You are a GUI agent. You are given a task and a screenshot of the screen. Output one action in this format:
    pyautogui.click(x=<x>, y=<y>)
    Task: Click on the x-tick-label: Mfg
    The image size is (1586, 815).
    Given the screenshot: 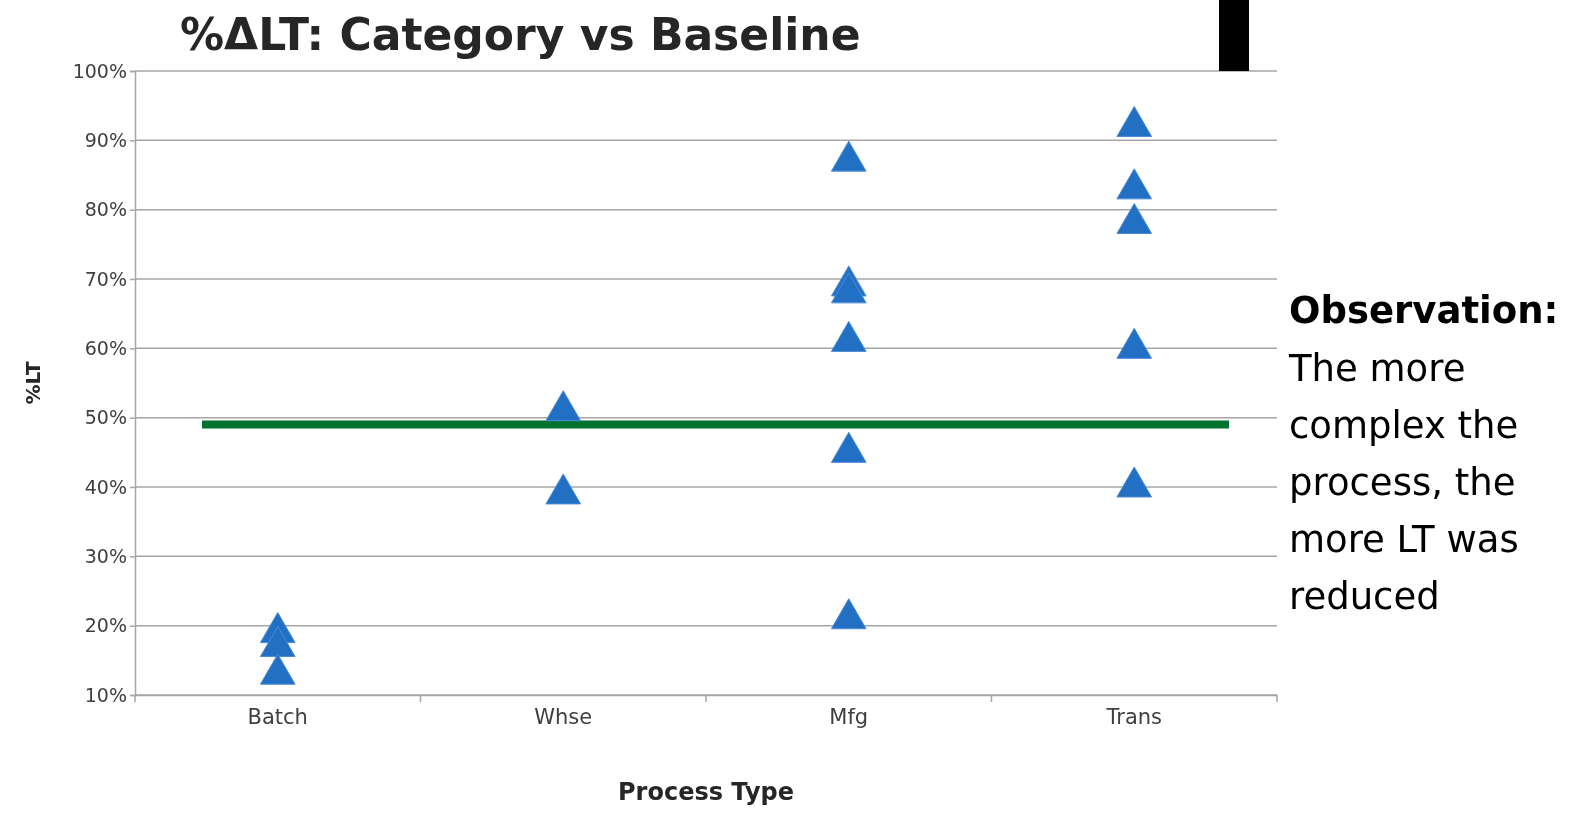 What is the action you would take?
    pyautogui.click(x=849, y=716)
    